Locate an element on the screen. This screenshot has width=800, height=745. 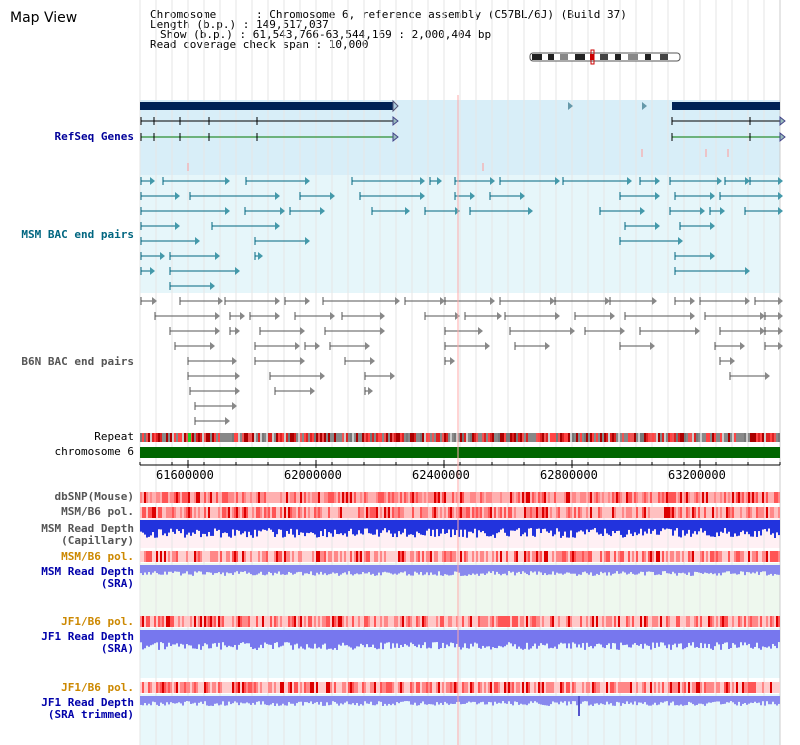
jf1-pol-label-1: JF1/B6 pol. is located at coordinates (97, 621).